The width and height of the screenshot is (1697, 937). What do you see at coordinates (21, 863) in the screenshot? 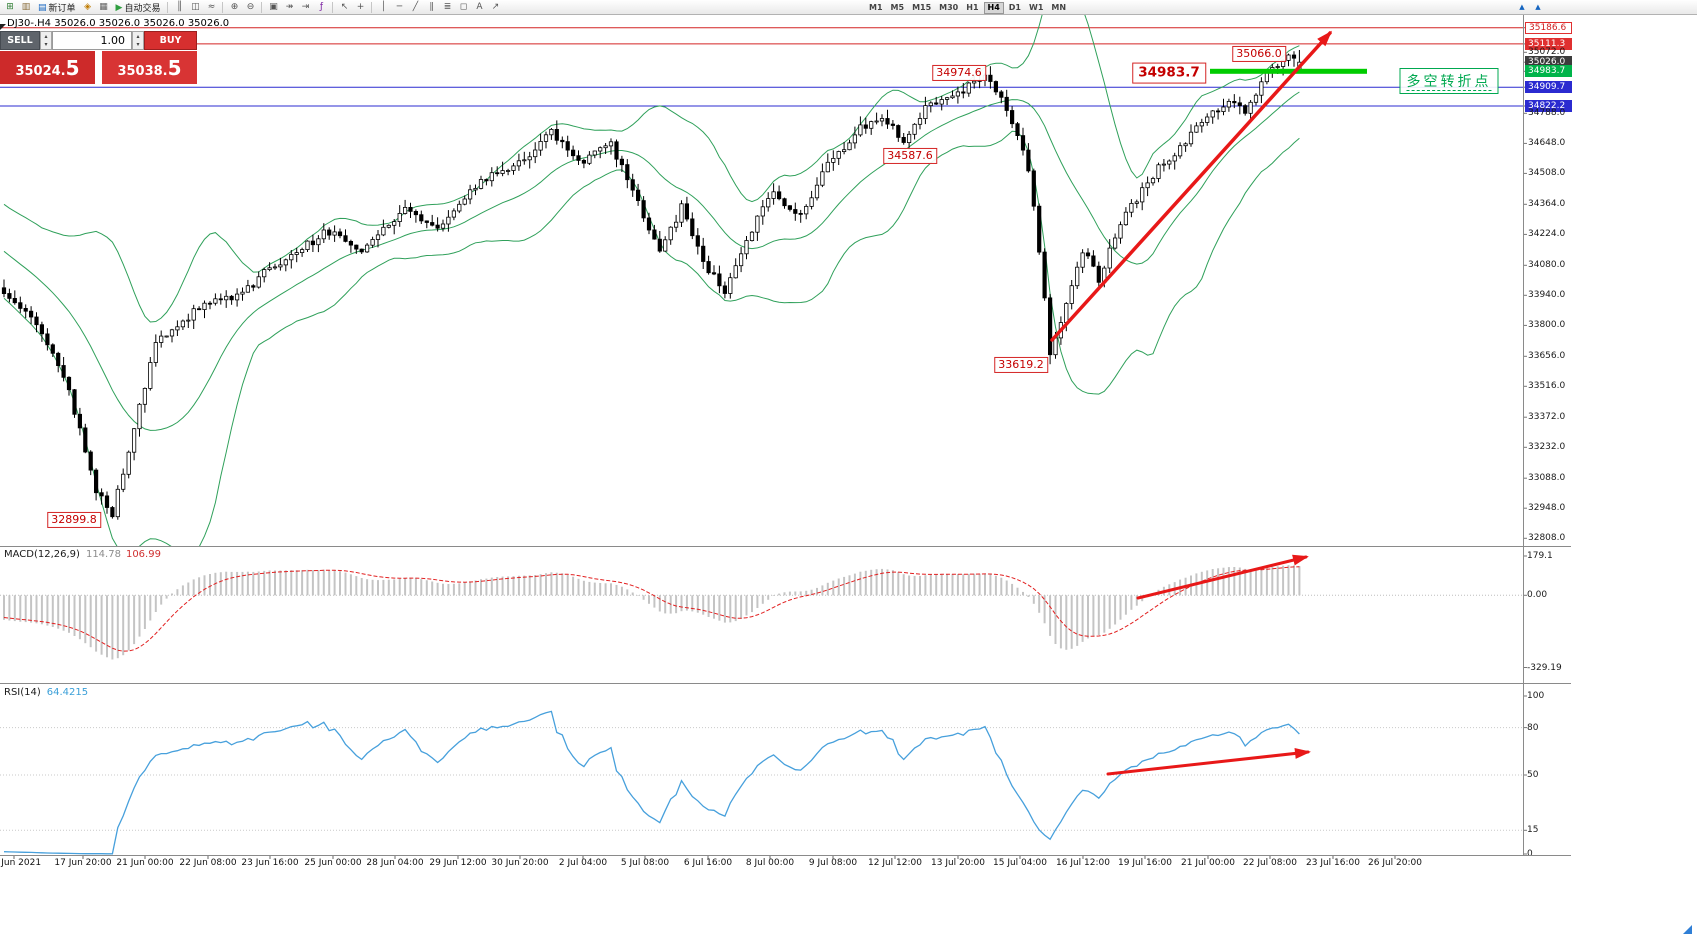
I see `time-axis-label: 16 Jun 2021` at bounding box center [21, 863].